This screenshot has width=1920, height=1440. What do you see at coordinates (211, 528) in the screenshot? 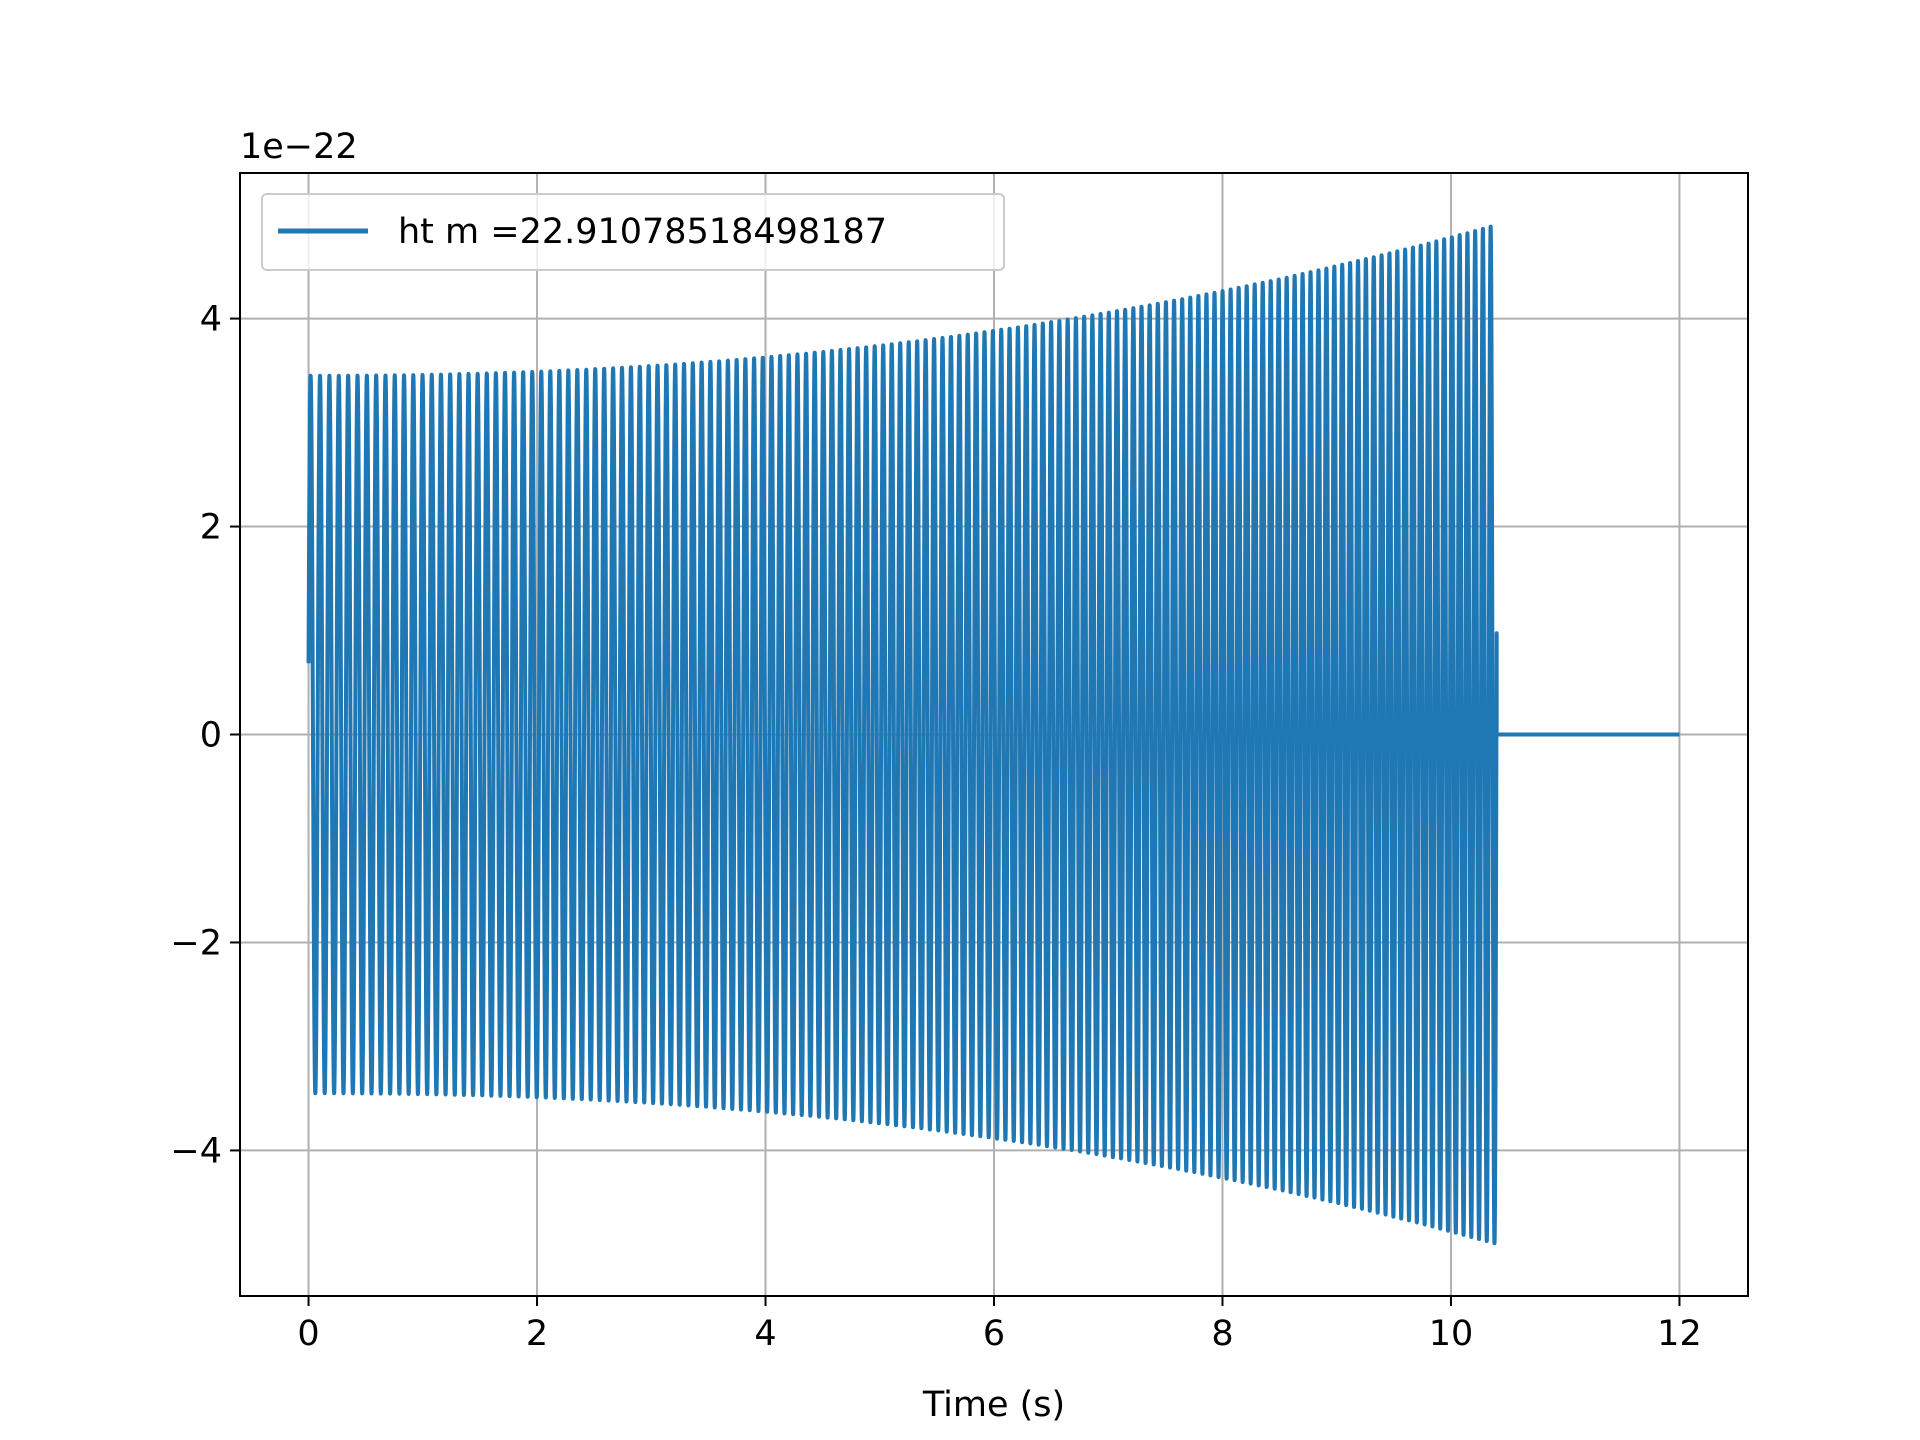
I see `y-tick-label: 2` at bounding box center [211, 528].